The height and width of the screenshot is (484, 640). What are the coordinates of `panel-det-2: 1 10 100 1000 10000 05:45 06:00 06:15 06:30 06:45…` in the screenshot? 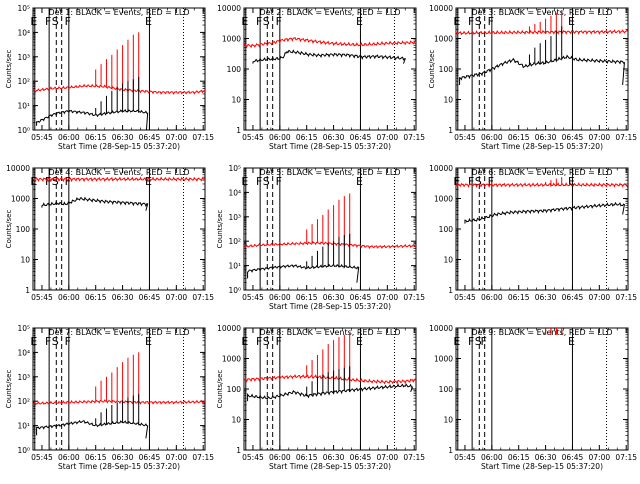 It's located at (321, 77).